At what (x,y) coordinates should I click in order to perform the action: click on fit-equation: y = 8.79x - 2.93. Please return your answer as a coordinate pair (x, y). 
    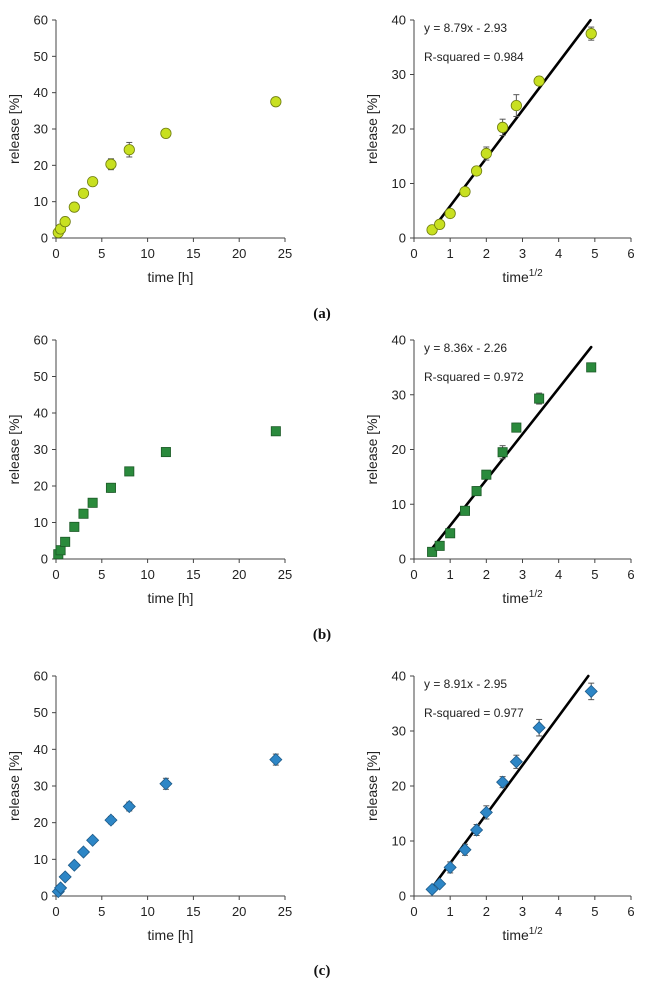
    Looking at the image, I should click on (465, 28).